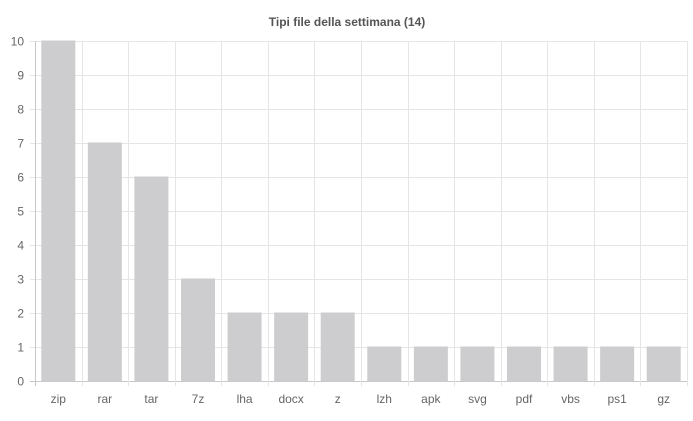  I want to click on y-tick-label: 2, so click(20, 314).